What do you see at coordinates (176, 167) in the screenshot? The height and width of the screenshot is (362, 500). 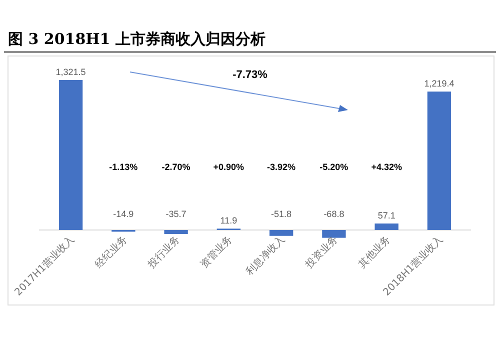 I see `annotation: -2.70%` at bounding box center [176, 167].